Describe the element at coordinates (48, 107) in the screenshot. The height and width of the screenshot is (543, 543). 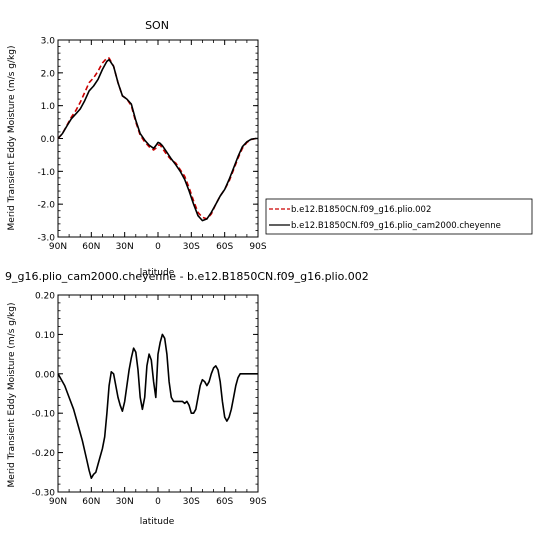
I see `top-y-tick-label: 1.0` at that location.